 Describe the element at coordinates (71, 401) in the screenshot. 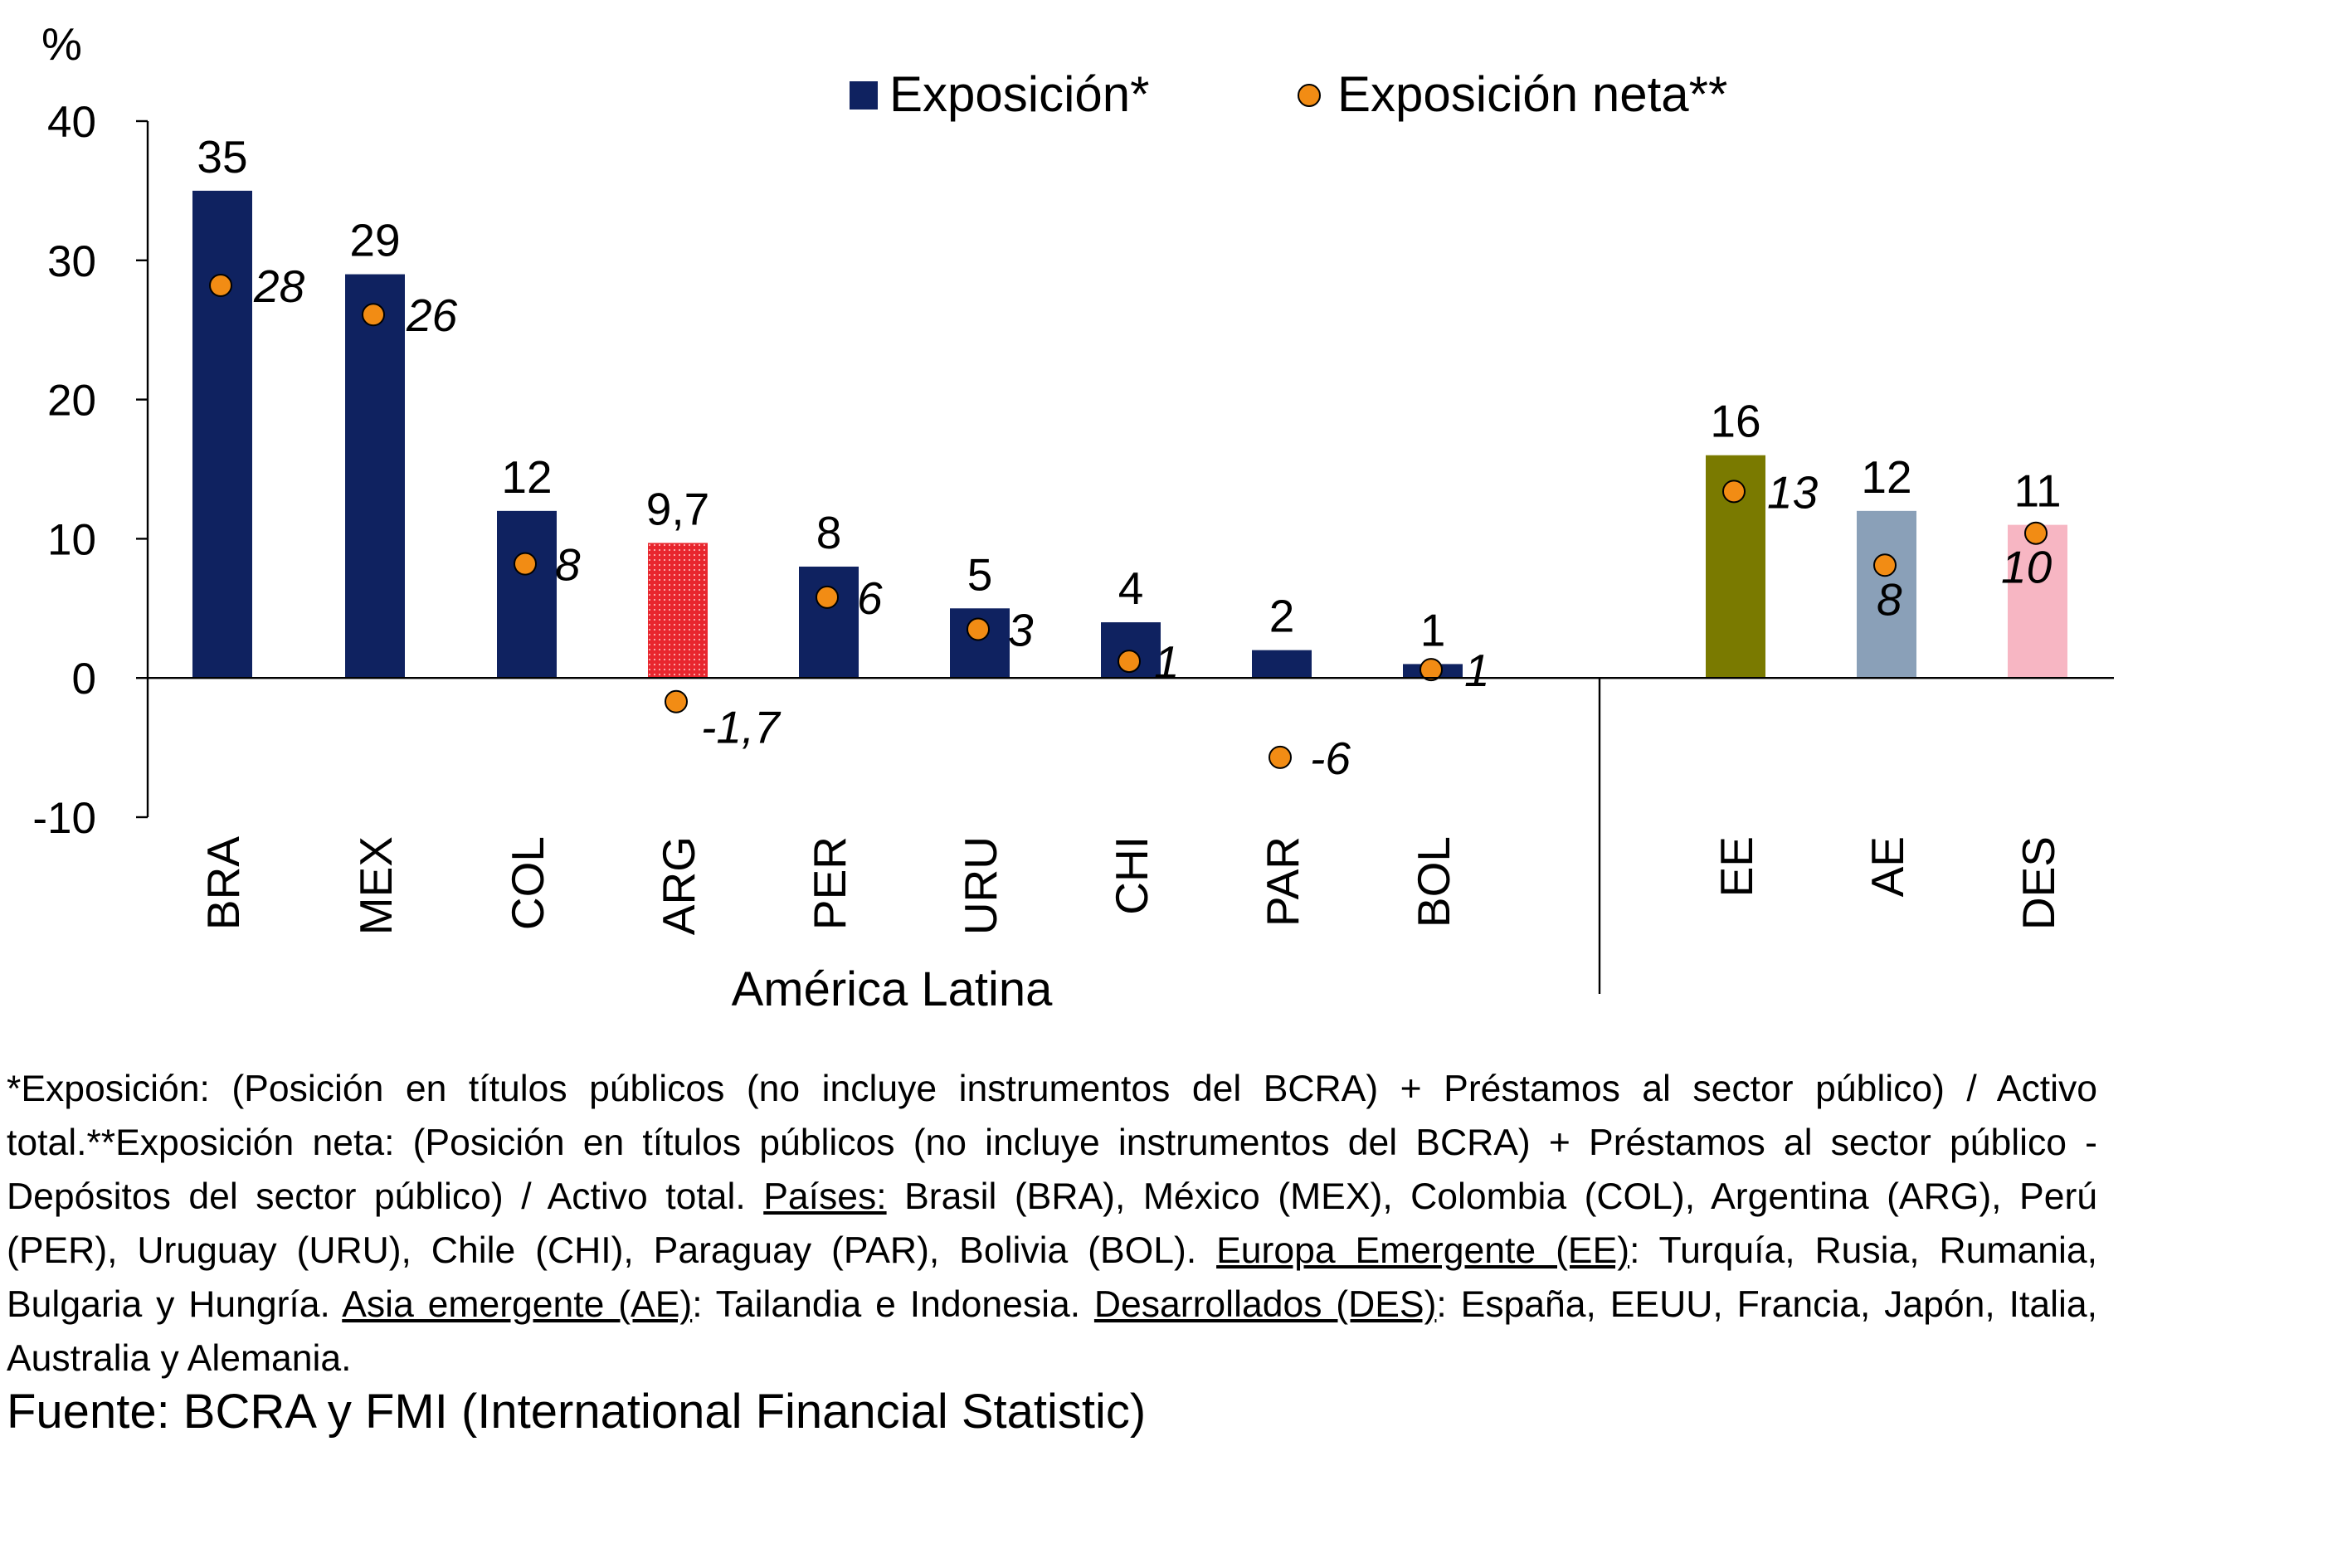

I see `y-tick-label: 20` at that location.